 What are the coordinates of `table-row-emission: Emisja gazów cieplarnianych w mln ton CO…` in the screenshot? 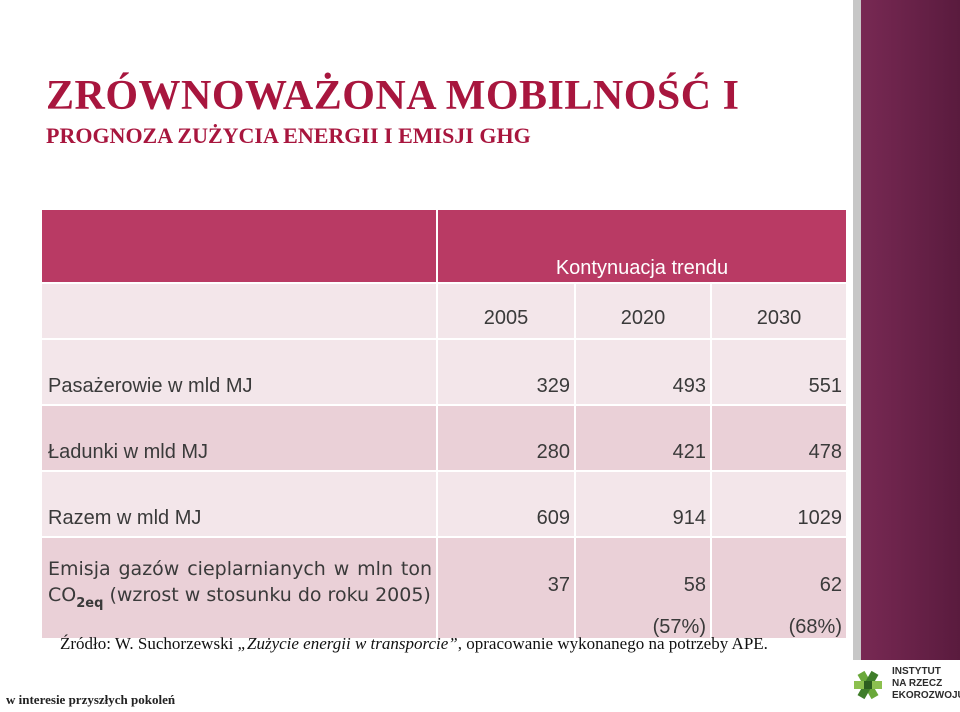 It's located at (444, 588).